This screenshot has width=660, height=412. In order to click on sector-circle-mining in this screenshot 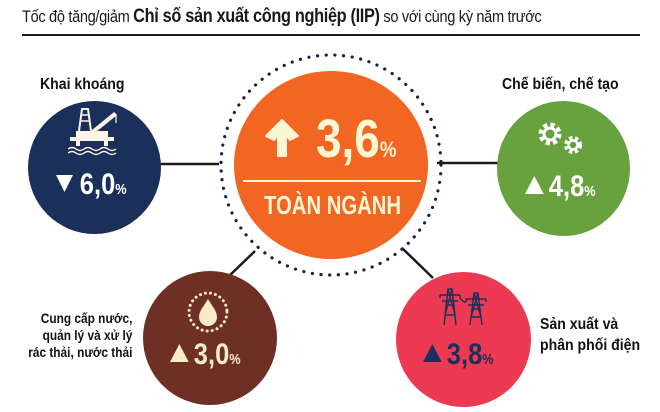, I will do `click(94, 167)`.